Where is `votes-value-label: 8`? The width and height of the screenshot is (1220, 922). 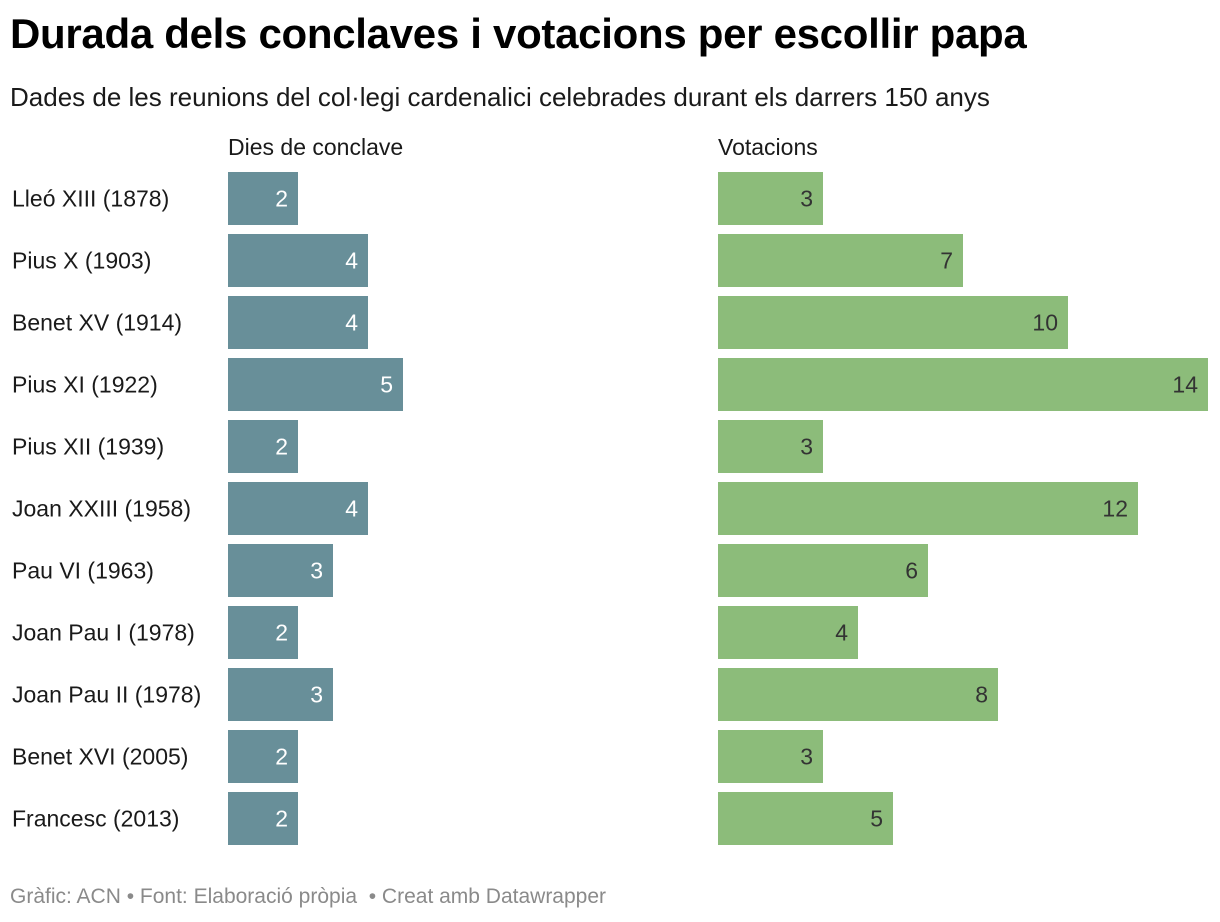
votes-value-label: 8 is located at coordinates (981, 695).